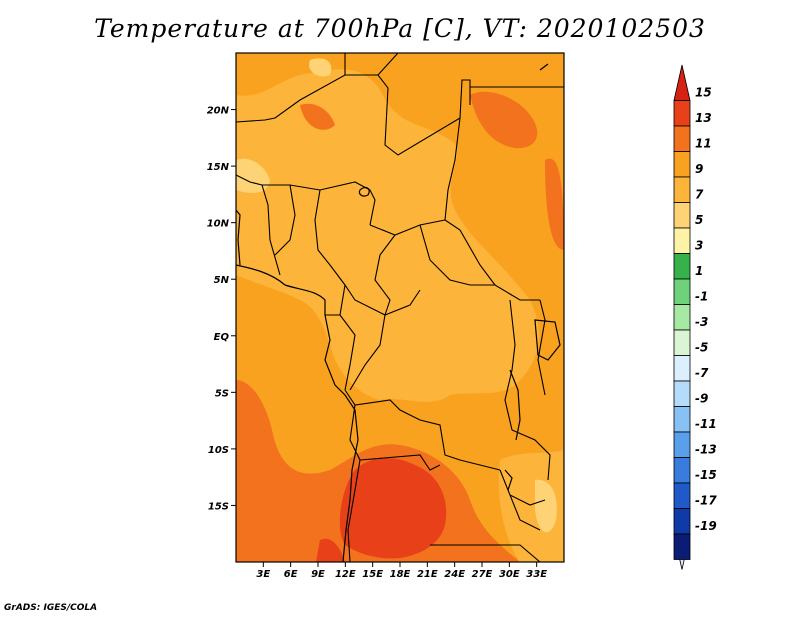 The height and width of the screenshot is (618, 800). Describe the element at coordinates (222, 280) in the screenshot. I see `lat-tick-label: 5N` at that location.